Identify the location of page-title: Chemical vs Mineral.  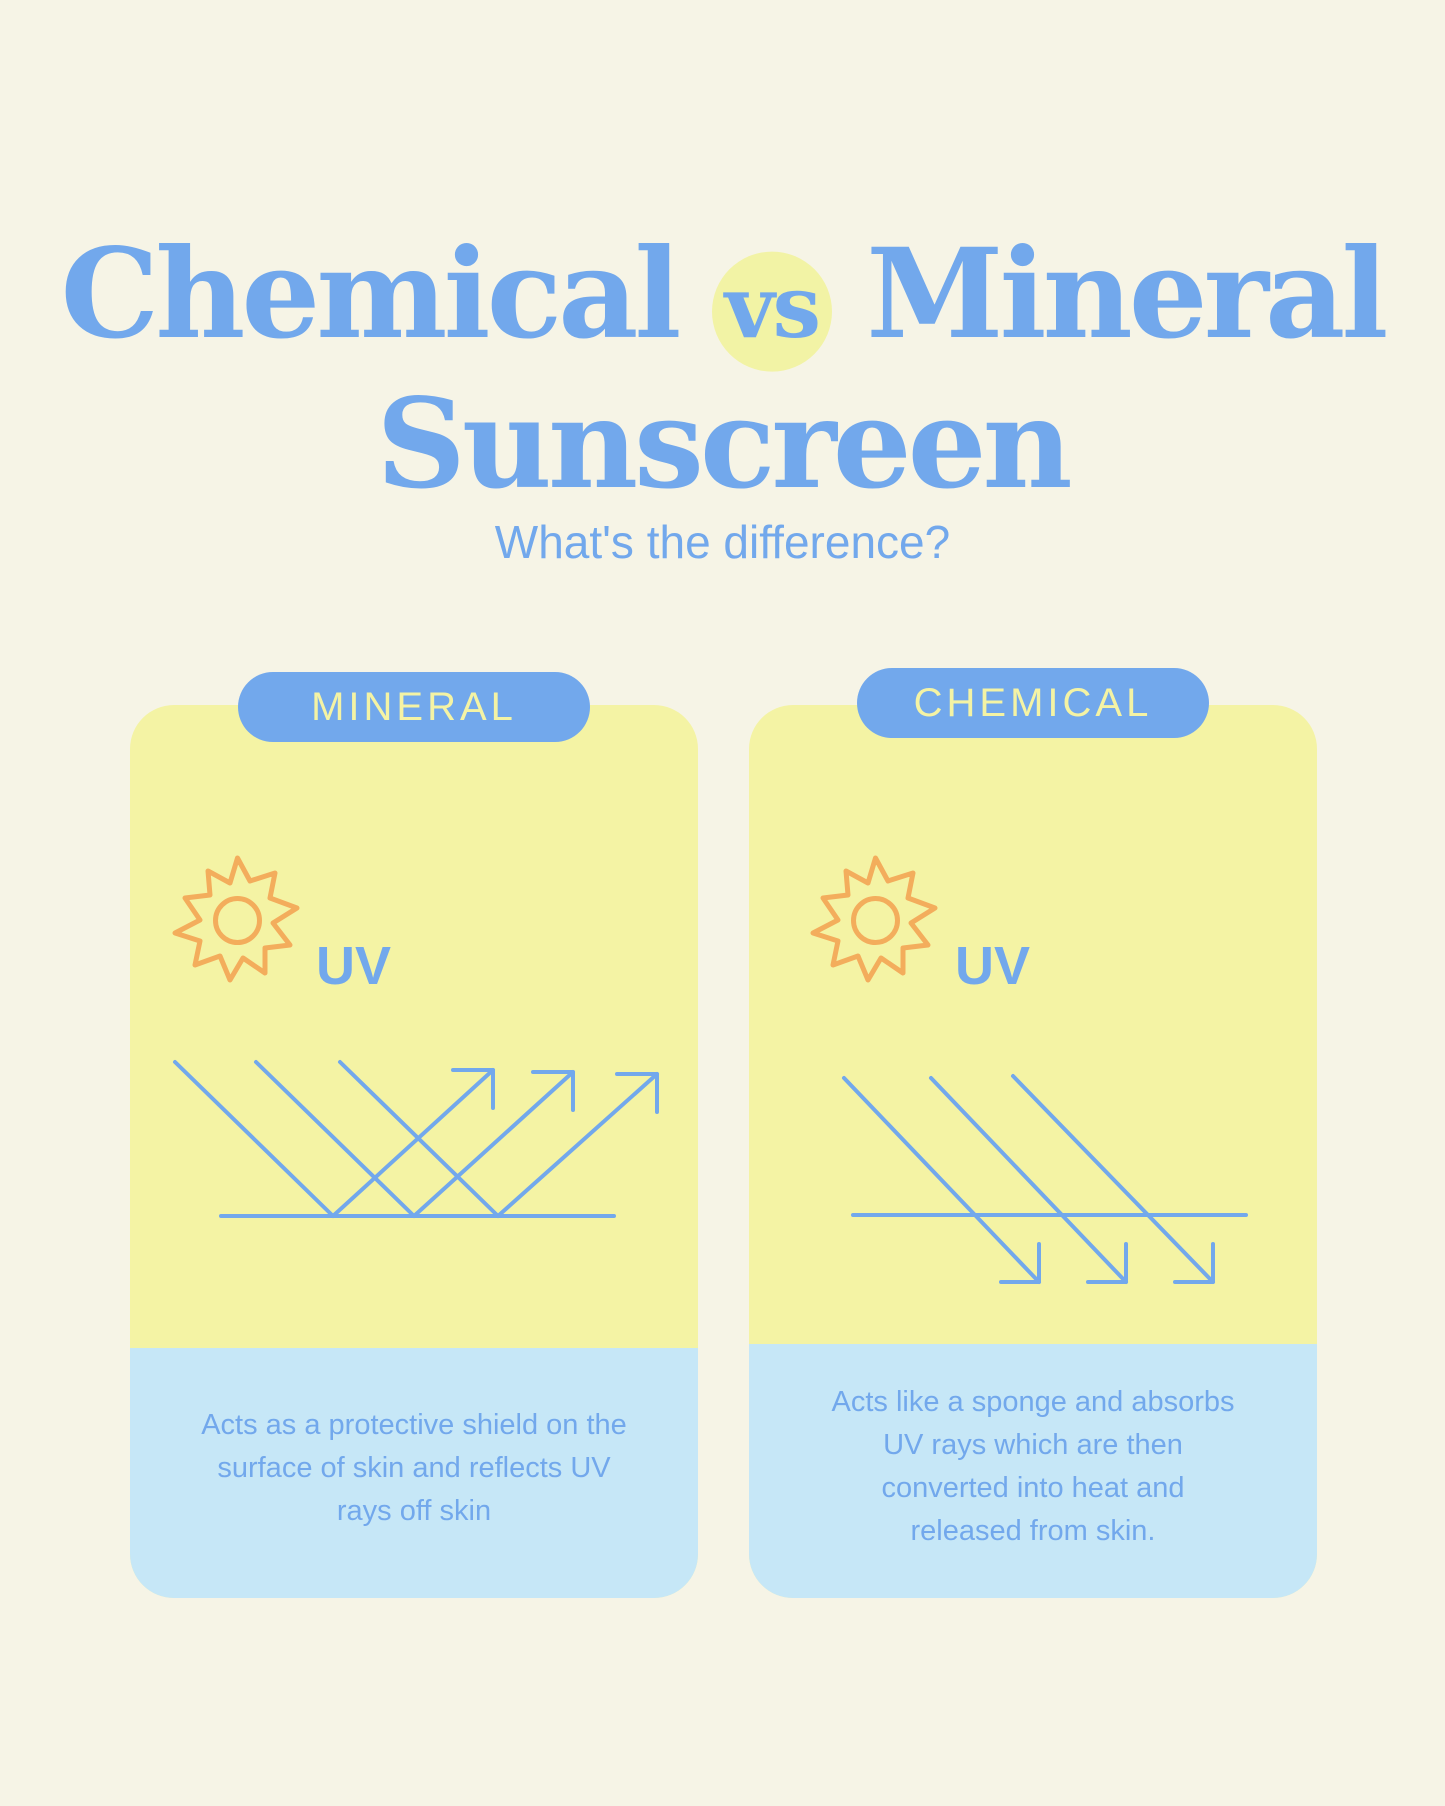
(722, 301).